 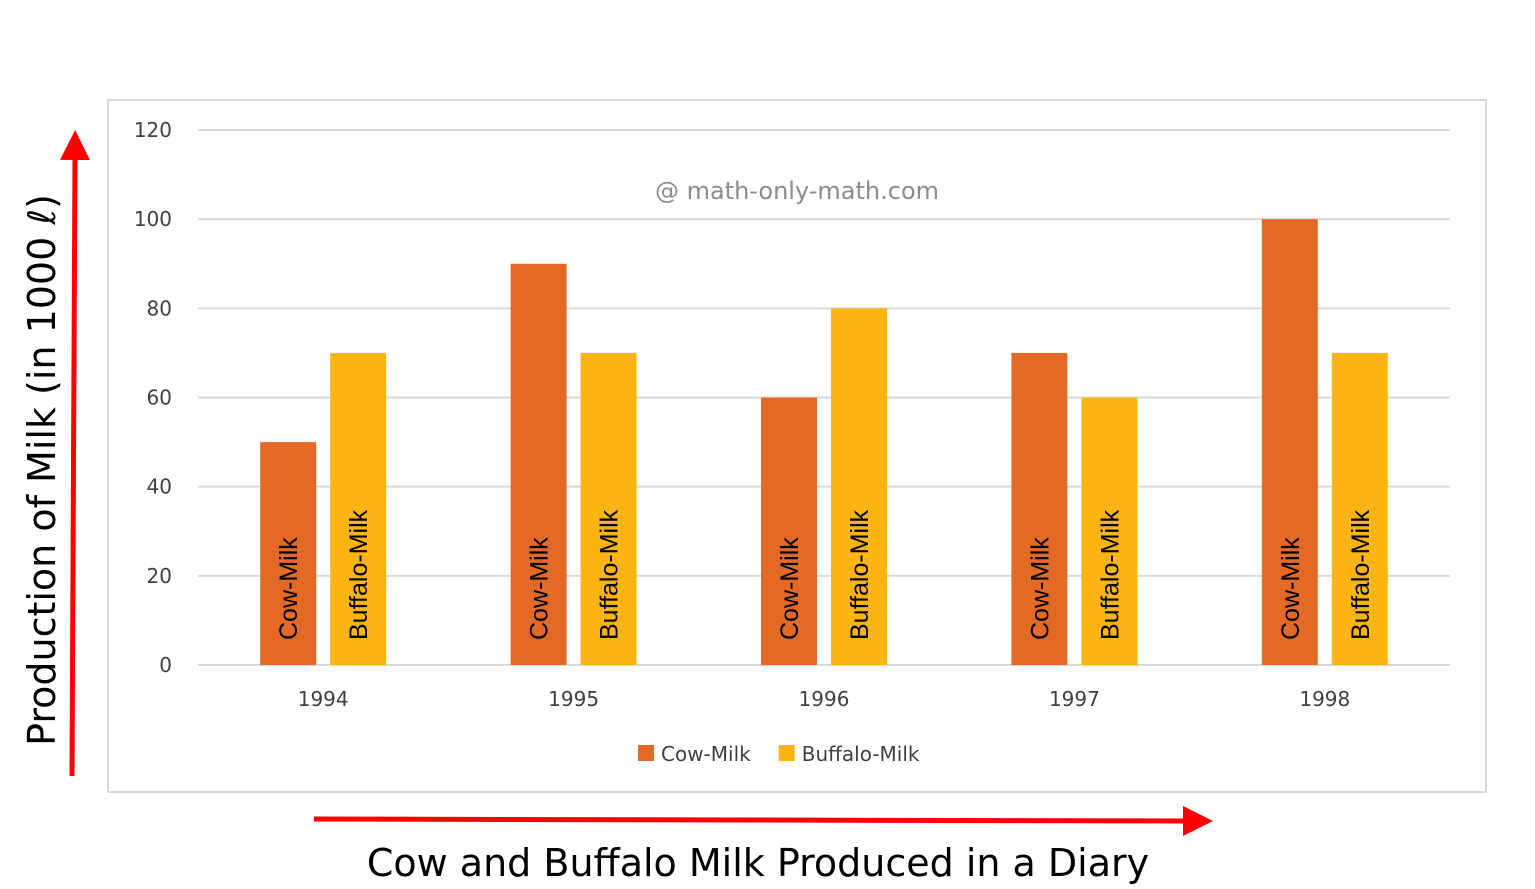 I want to click on x-tick-label: 1996, so click(x=824, y=699).